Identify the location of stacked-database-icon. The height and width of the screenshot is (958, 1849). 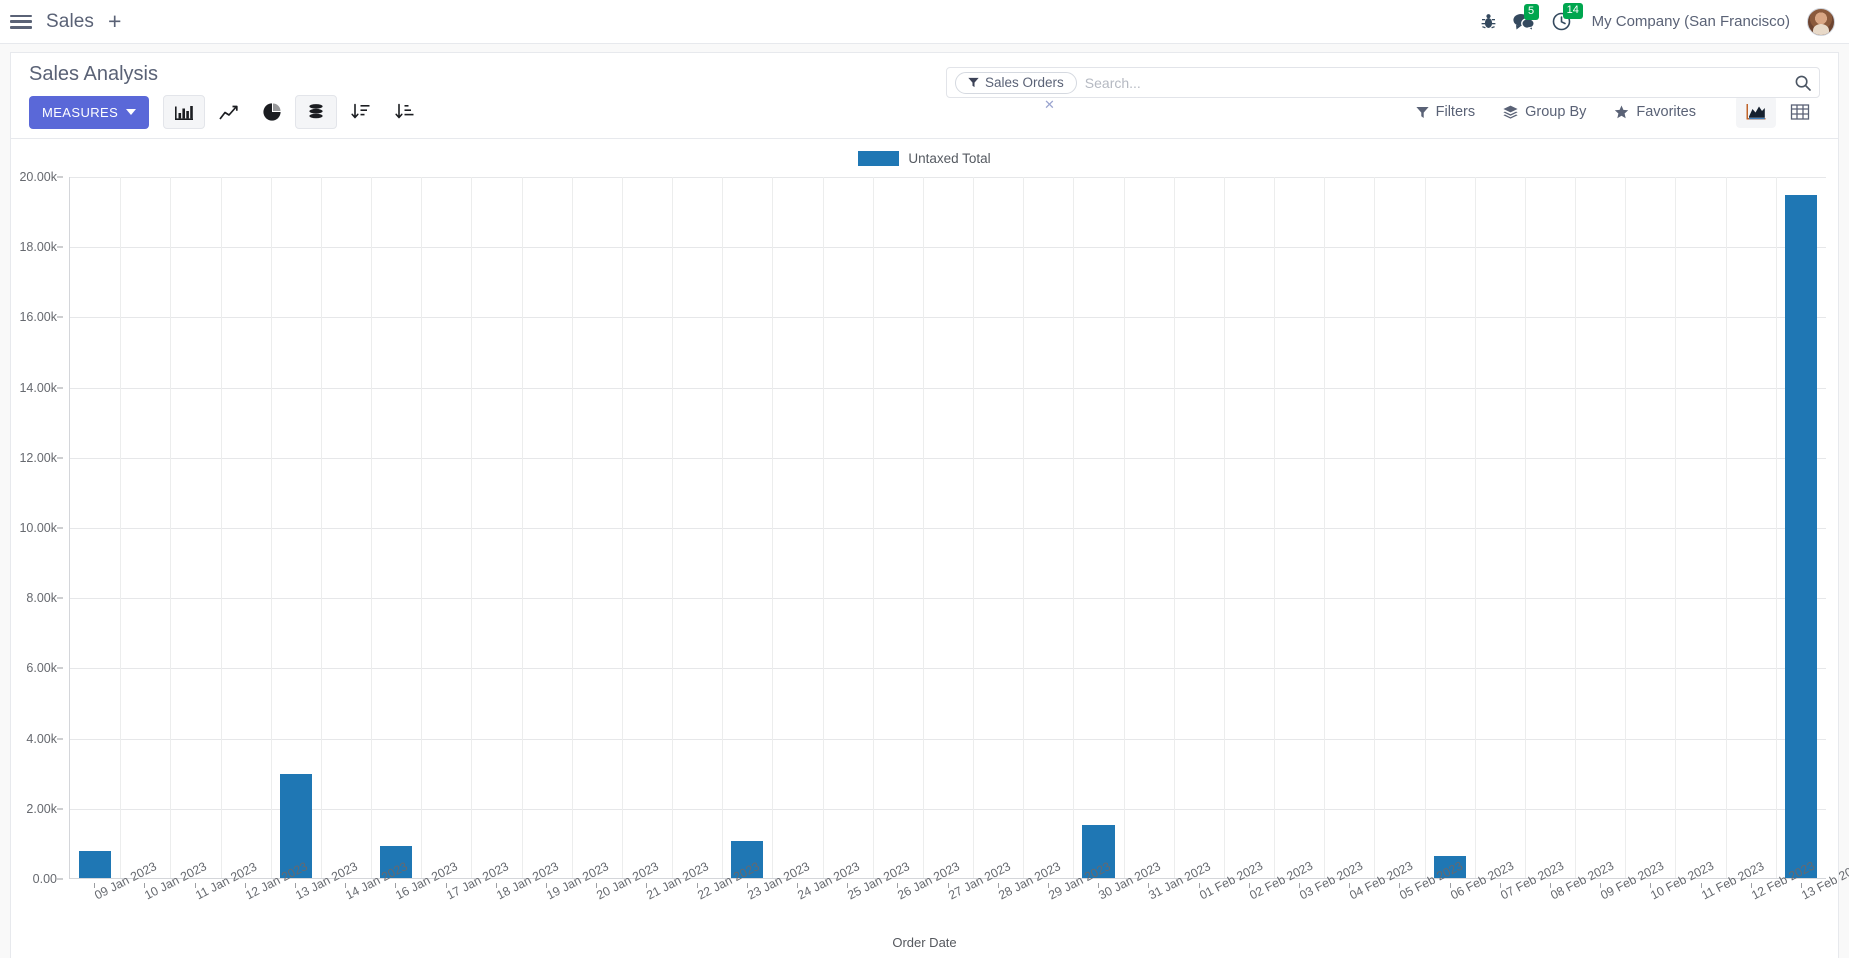
(316, 112).